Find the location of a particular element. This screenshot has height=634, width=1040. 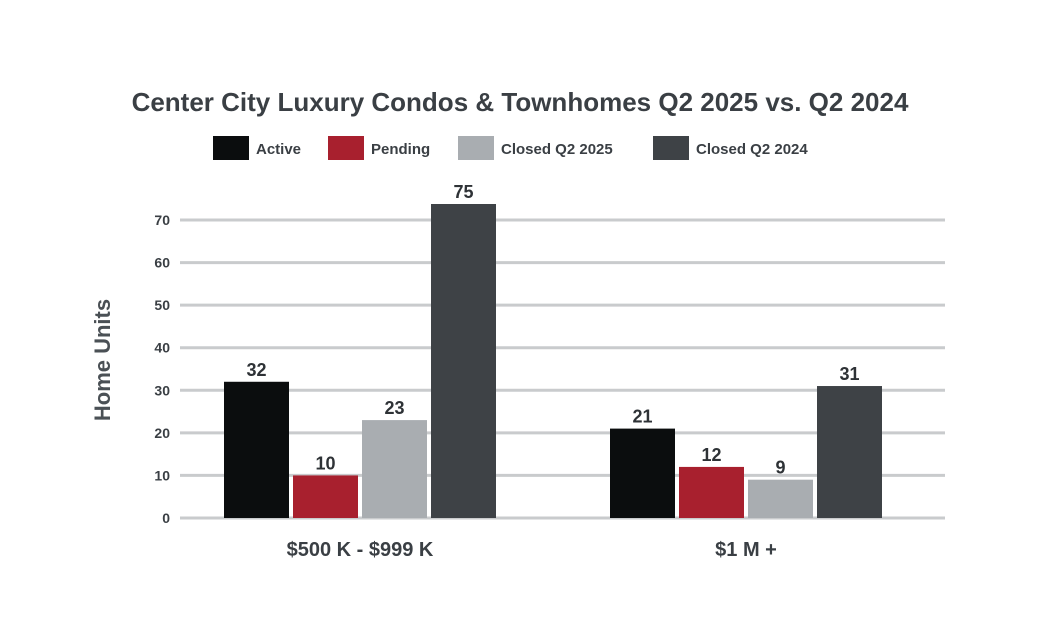

x-axis-categories: $500 K - $999 K $1 M + is located at coordinates (532, 550).